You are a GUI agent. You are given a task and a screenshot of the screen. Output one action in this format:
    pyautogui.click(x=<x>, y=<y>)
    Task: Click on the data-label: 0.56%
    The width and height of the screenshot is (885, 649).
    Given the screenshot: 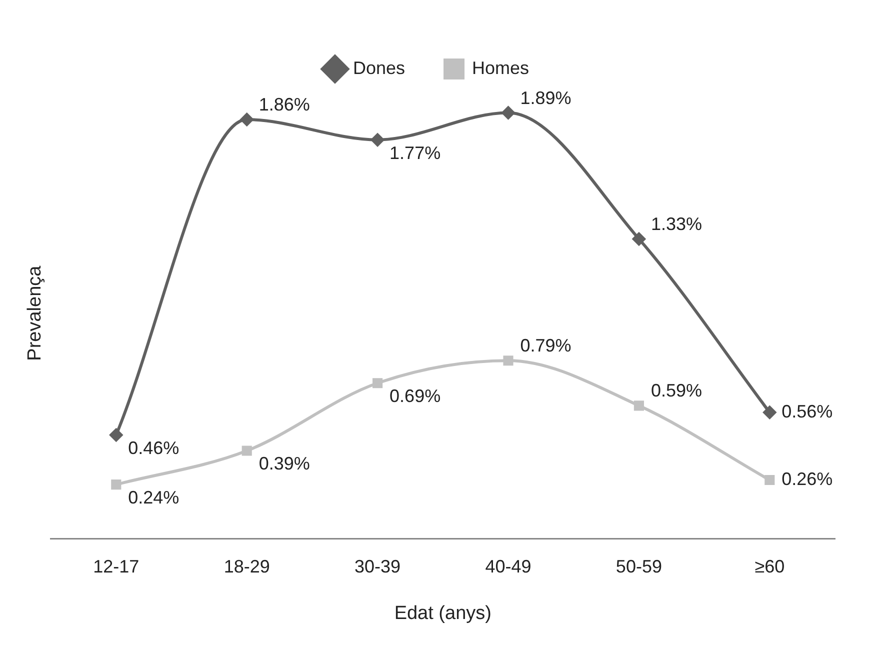 What is the action you would take?
    pyautogui.click(x=807, y=411)
    